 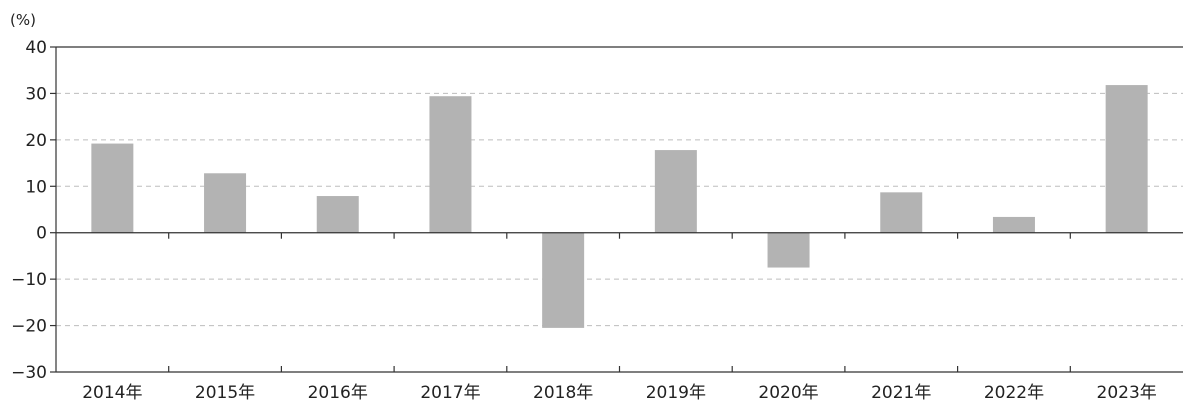 I want to click on x-tick-label: 2016年, so click(x=338, y=393).